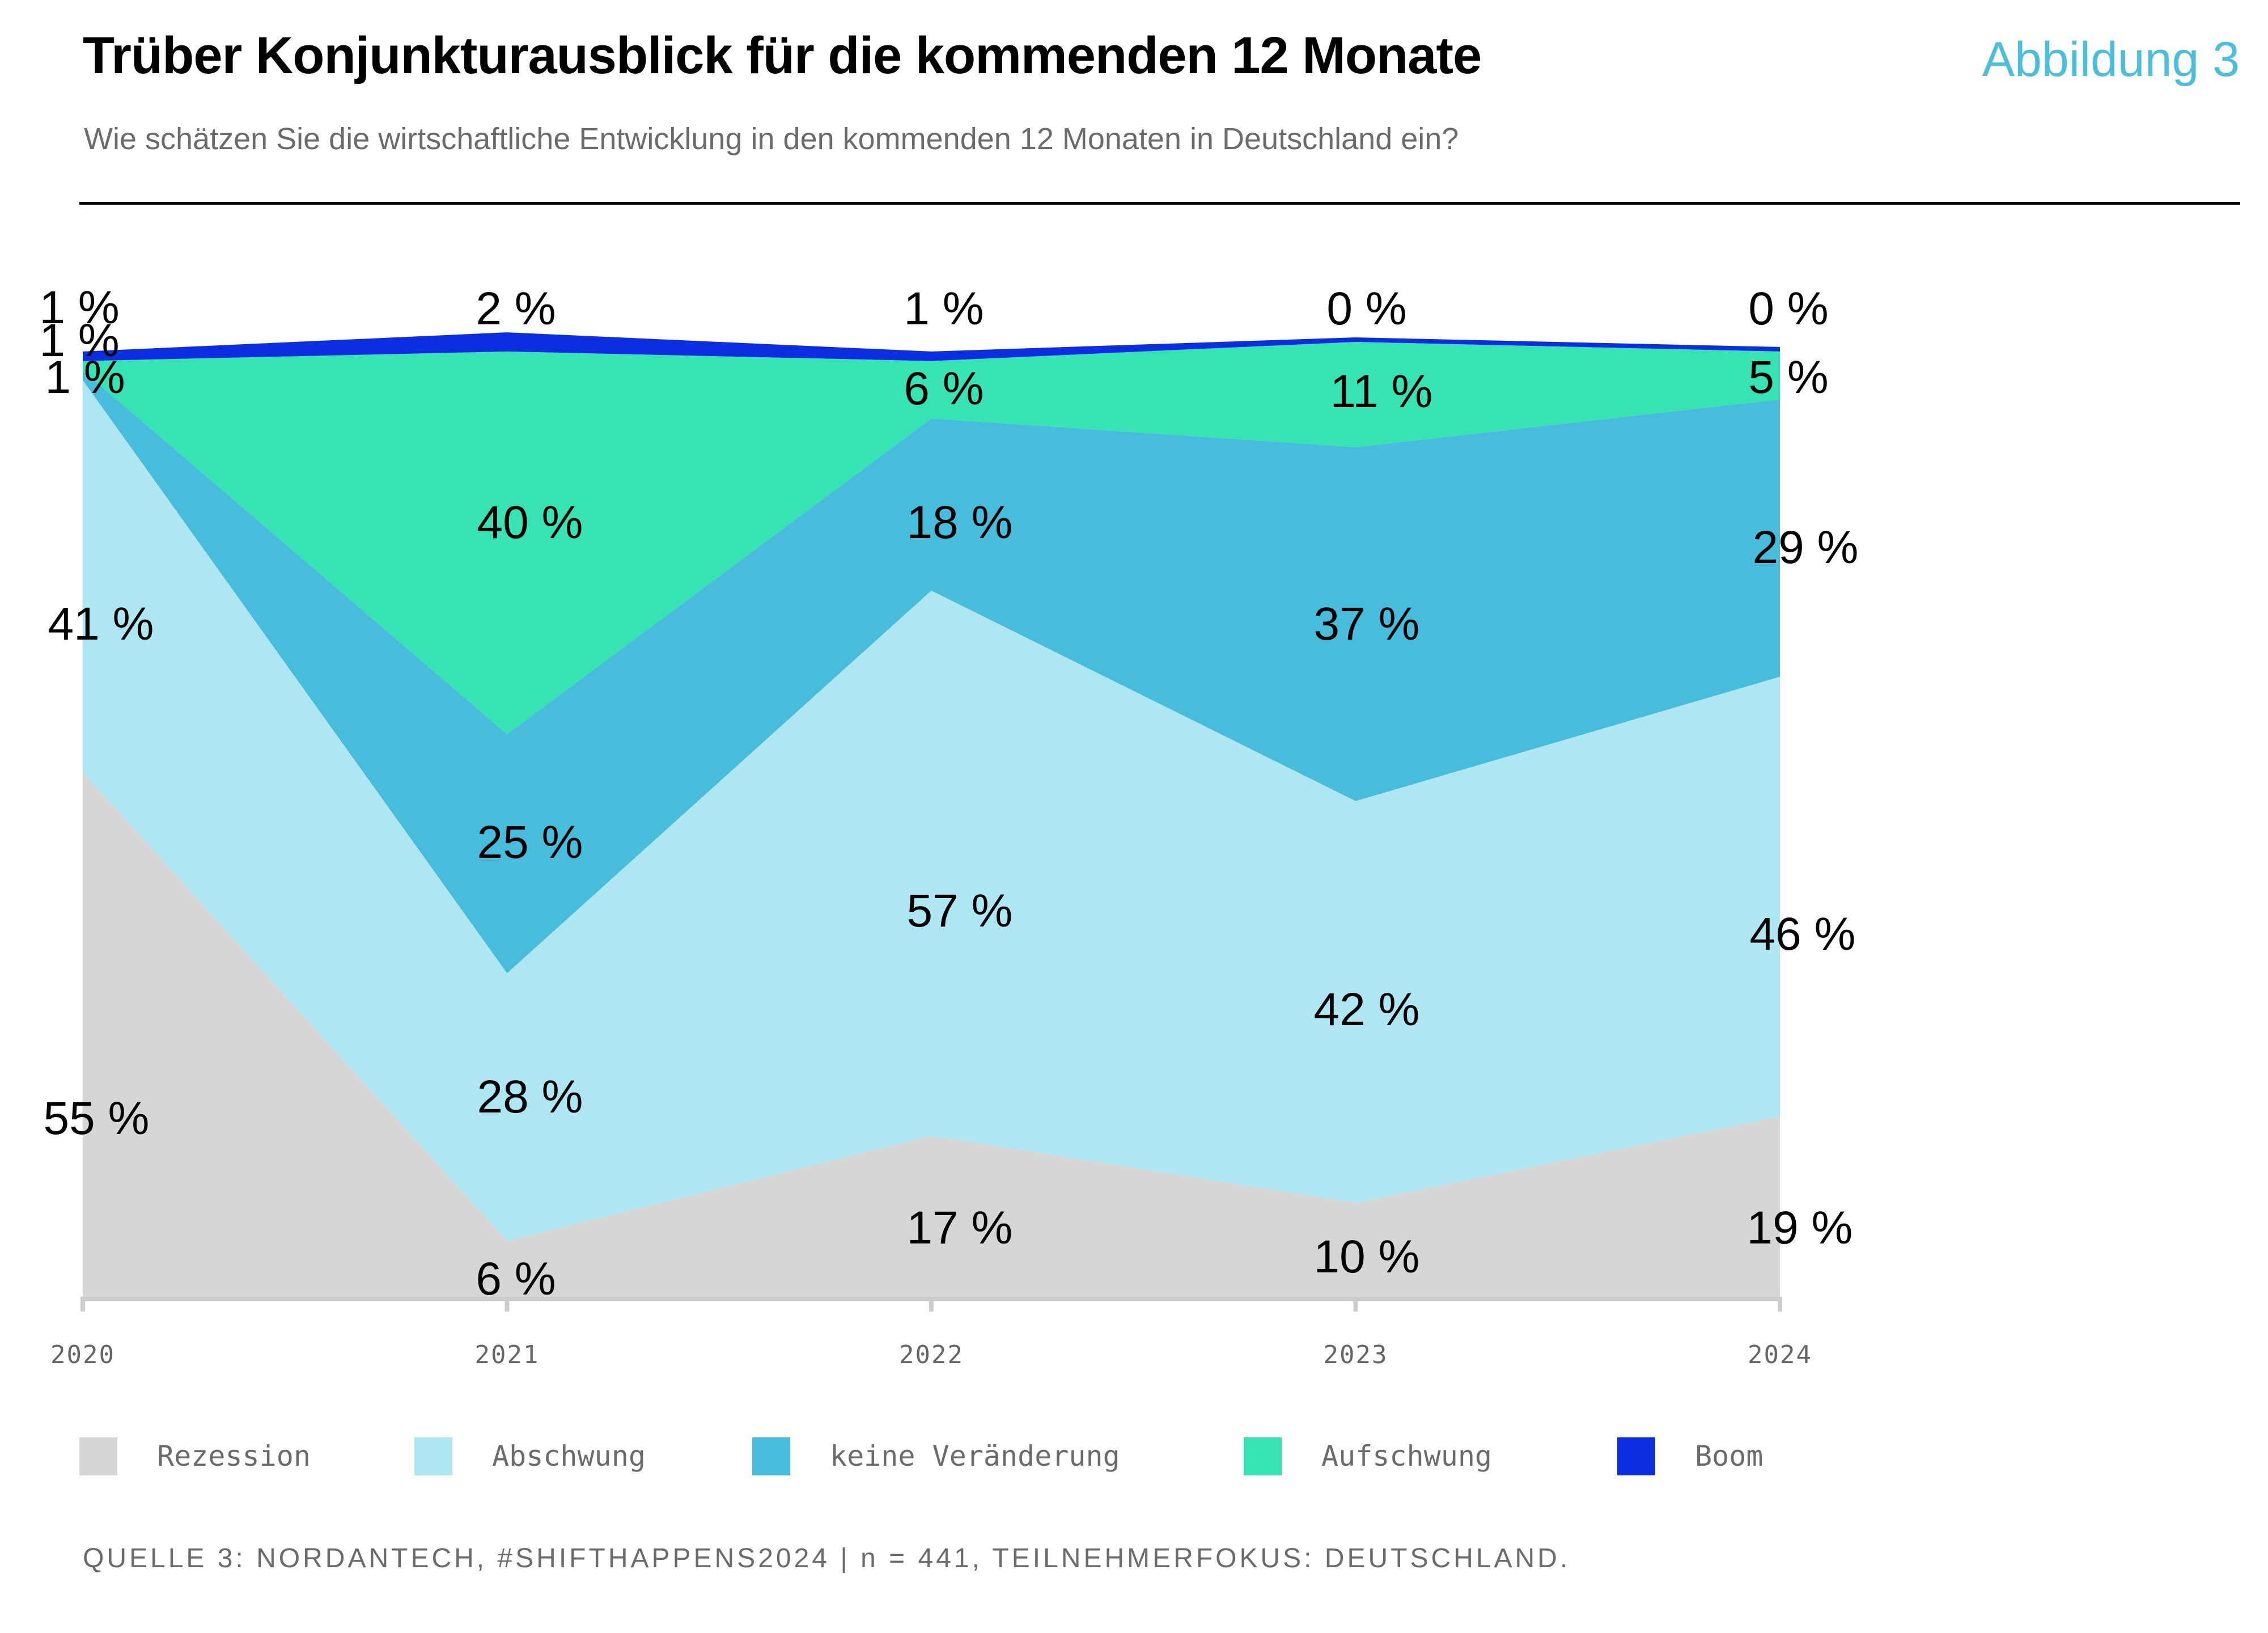 This screenshot has width=2268, height=1633. Describe the element at coordinates (943, 309) in the screenshot. I see `data-label-boom-2022: 1 %` at that location.